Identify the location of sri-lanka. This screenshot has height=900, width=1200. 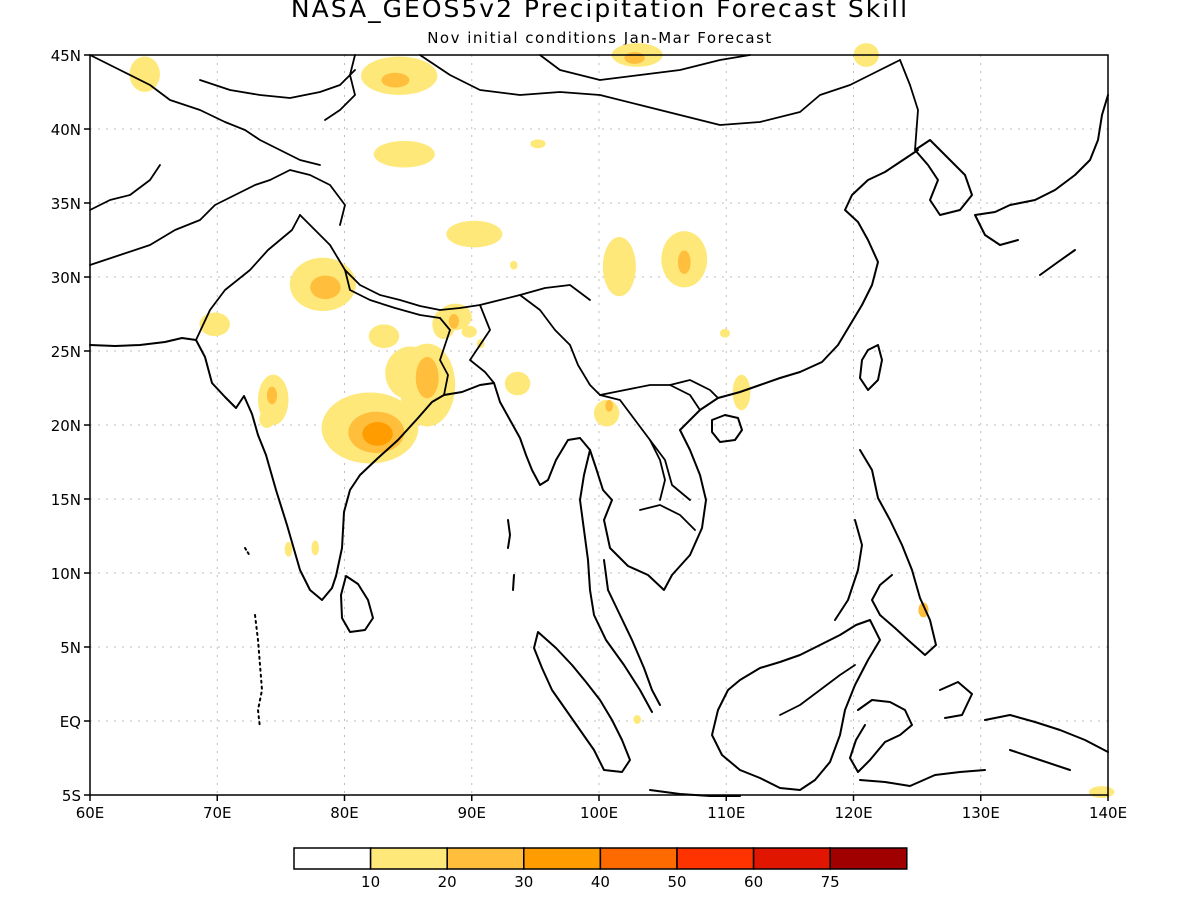
(357, 604).